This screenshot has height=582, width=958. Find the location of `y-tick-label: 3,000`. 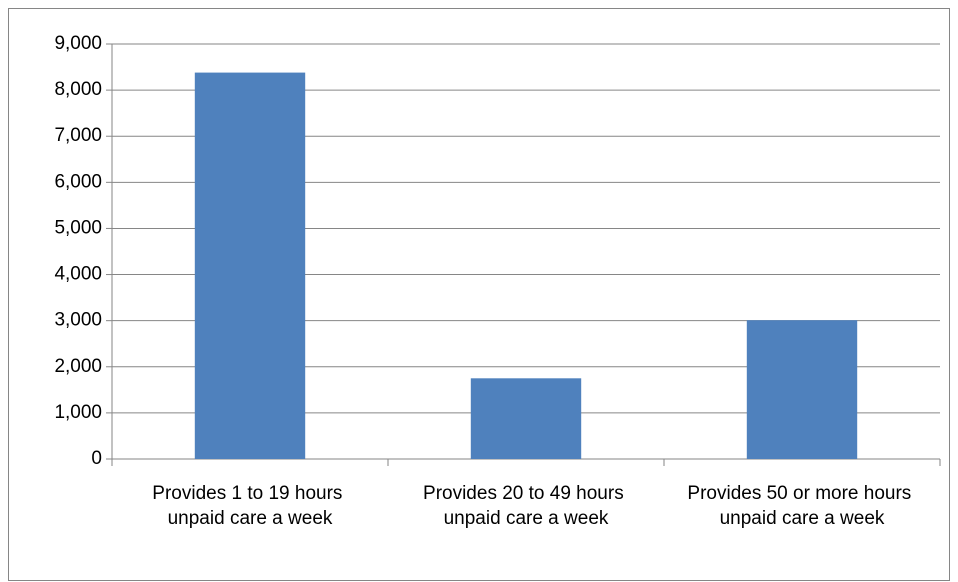

y-tick-label: 3,000 is located at coordinates (78, 320).